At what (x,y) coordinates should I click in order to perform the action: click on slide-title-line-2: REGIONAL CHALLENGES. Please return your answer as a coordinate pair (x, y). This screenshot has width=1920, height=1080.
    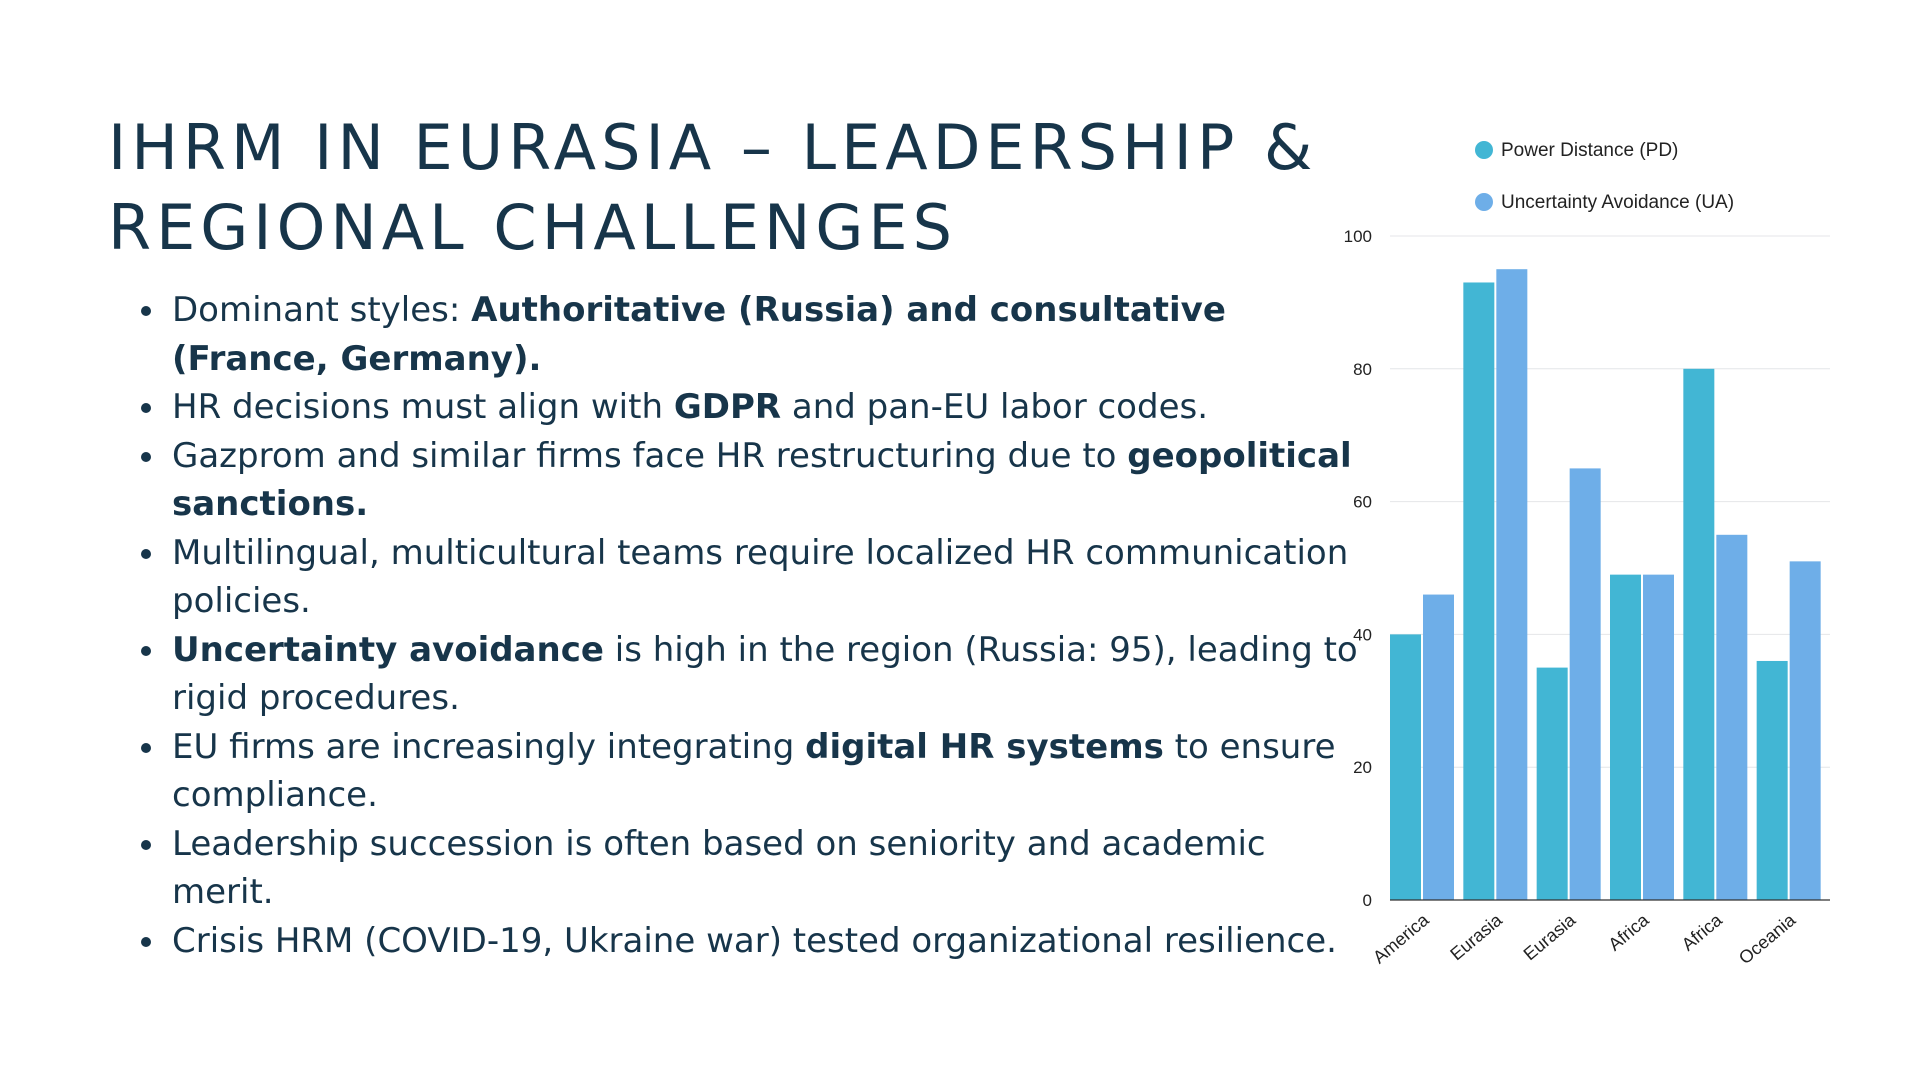
    Looking at the image, I should click on (532, 227).